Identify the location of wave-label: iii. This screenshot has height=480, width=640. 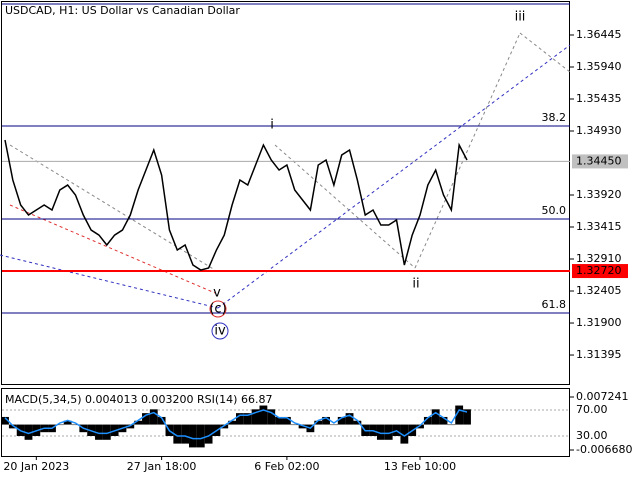
(520, 17).